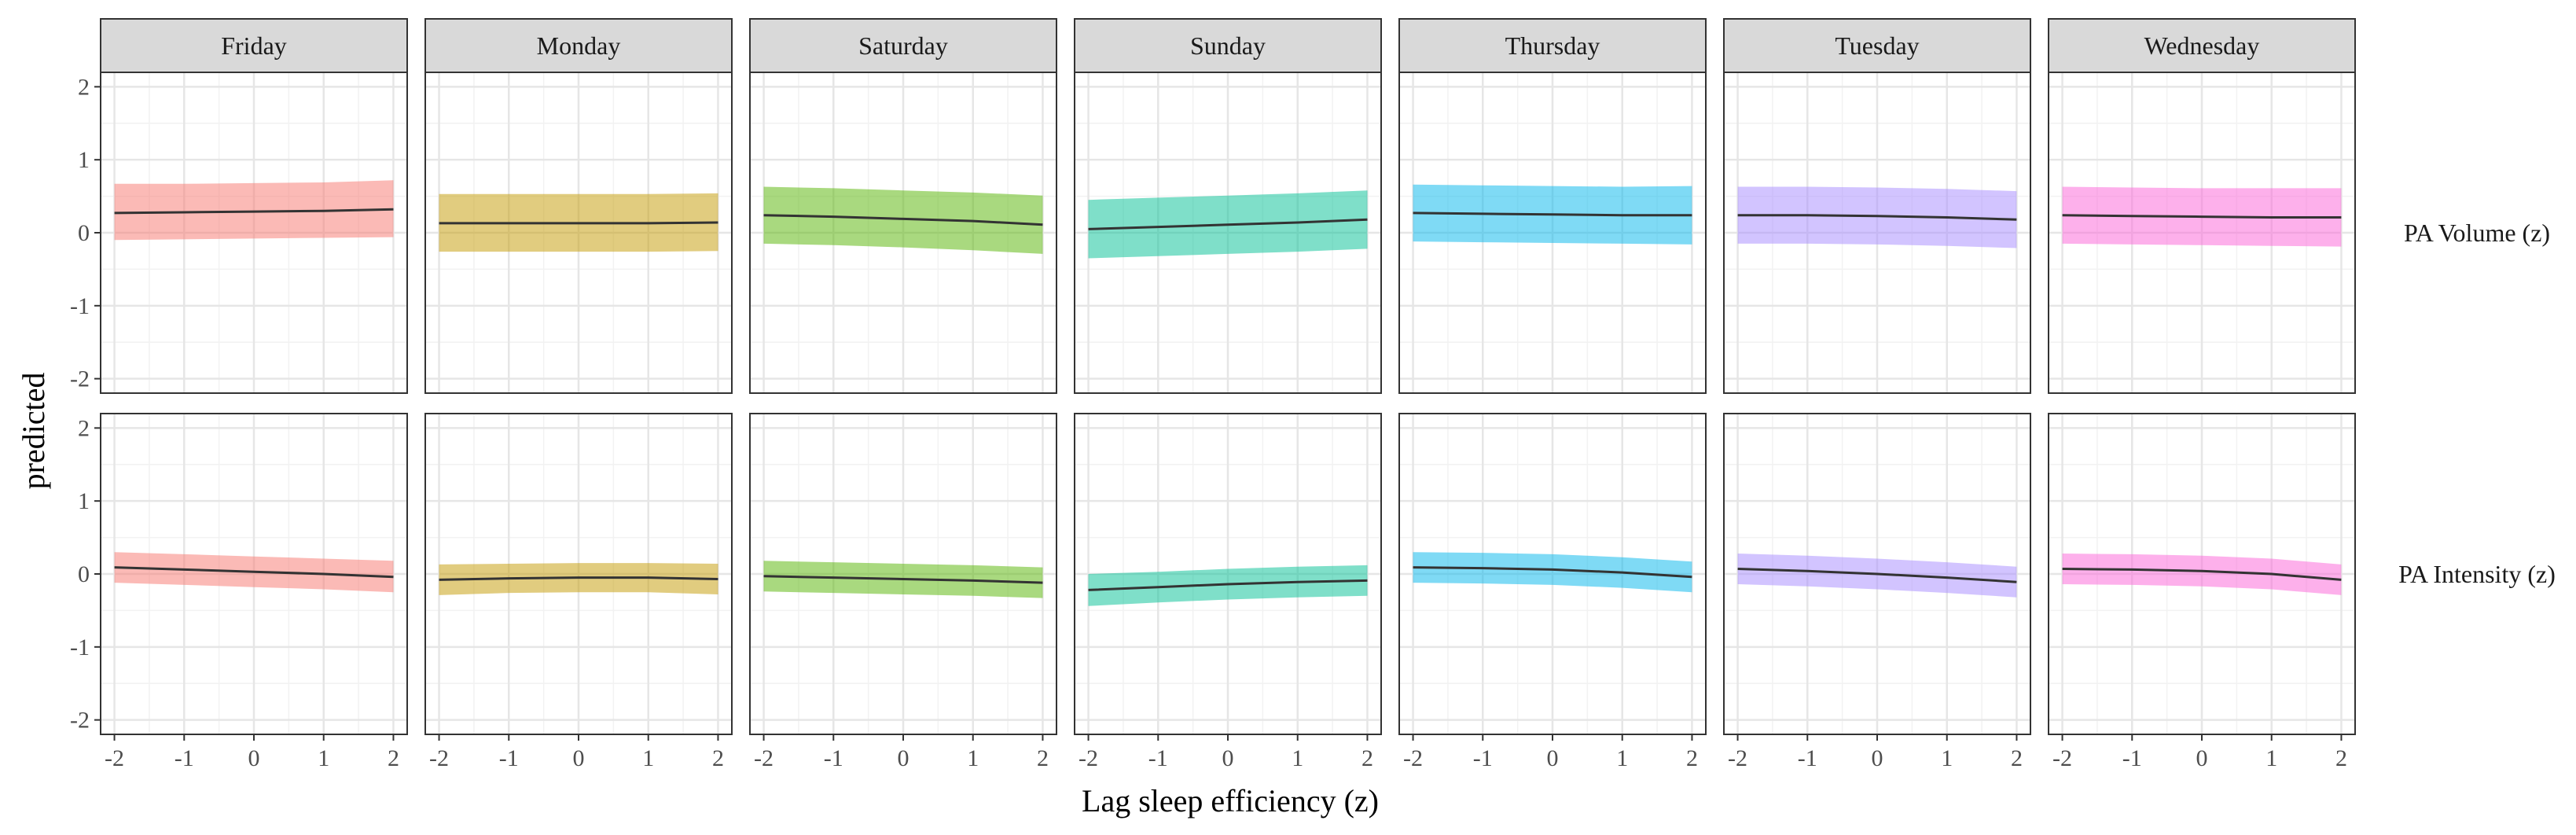 The width and height of the screenshot is (2576, 835). I want to click on panel-pa-volume-z-thursday, so click(1552, 233).